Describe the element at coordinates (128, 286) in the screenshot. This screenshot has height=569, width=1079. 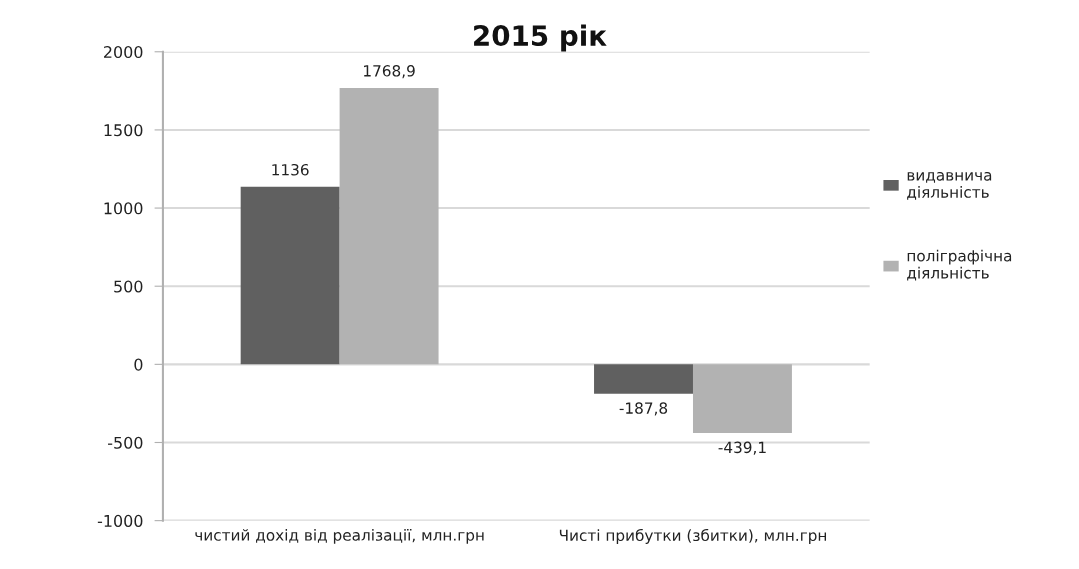
I see `y-tick-label: 500` at that location.